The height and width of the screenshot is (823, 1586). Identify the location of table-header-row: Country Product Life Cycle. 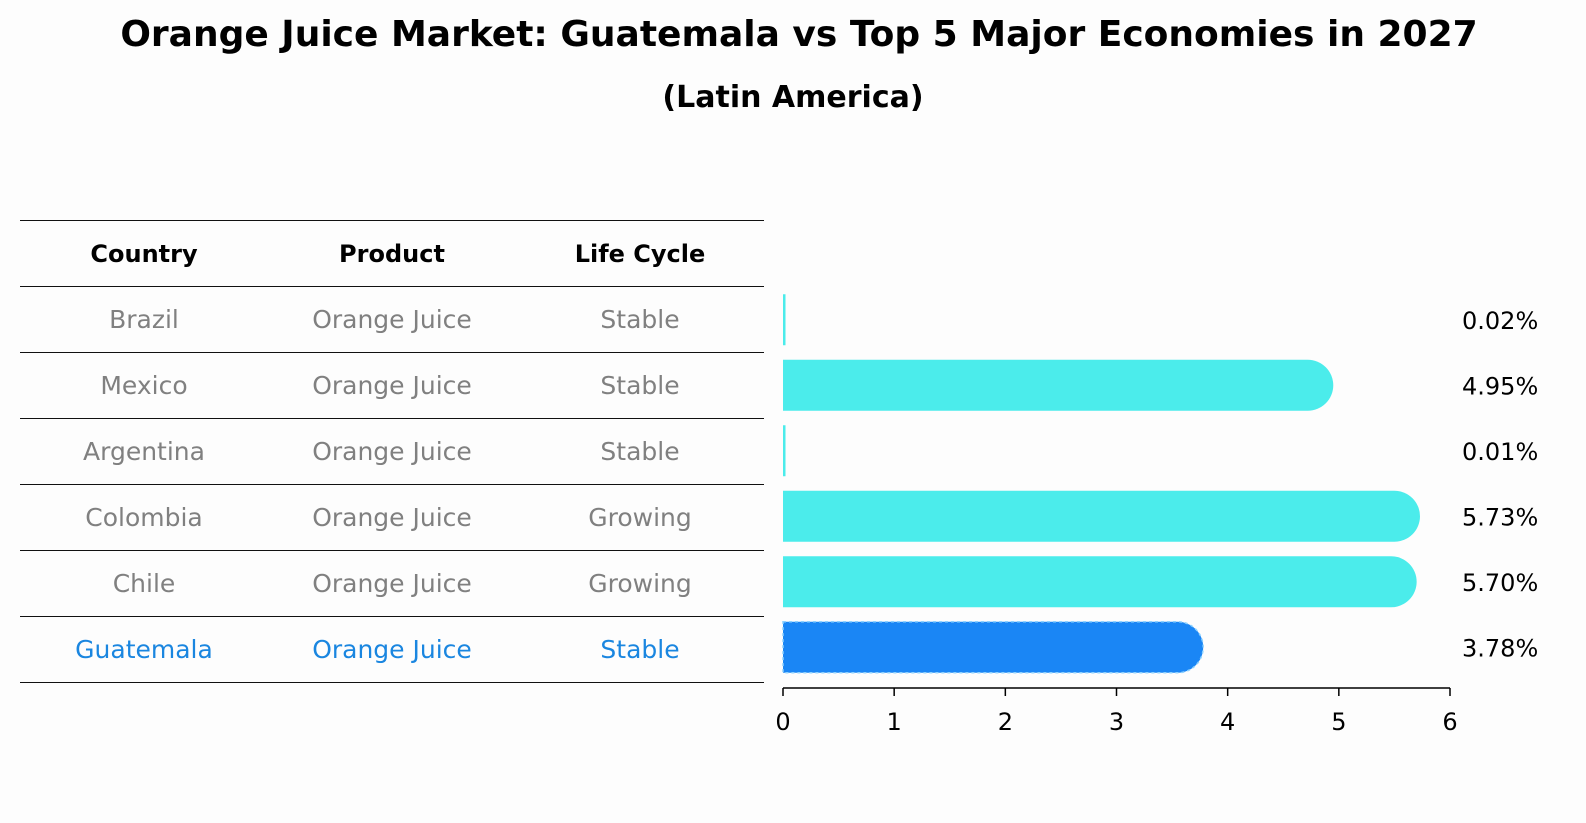
(392, 253).